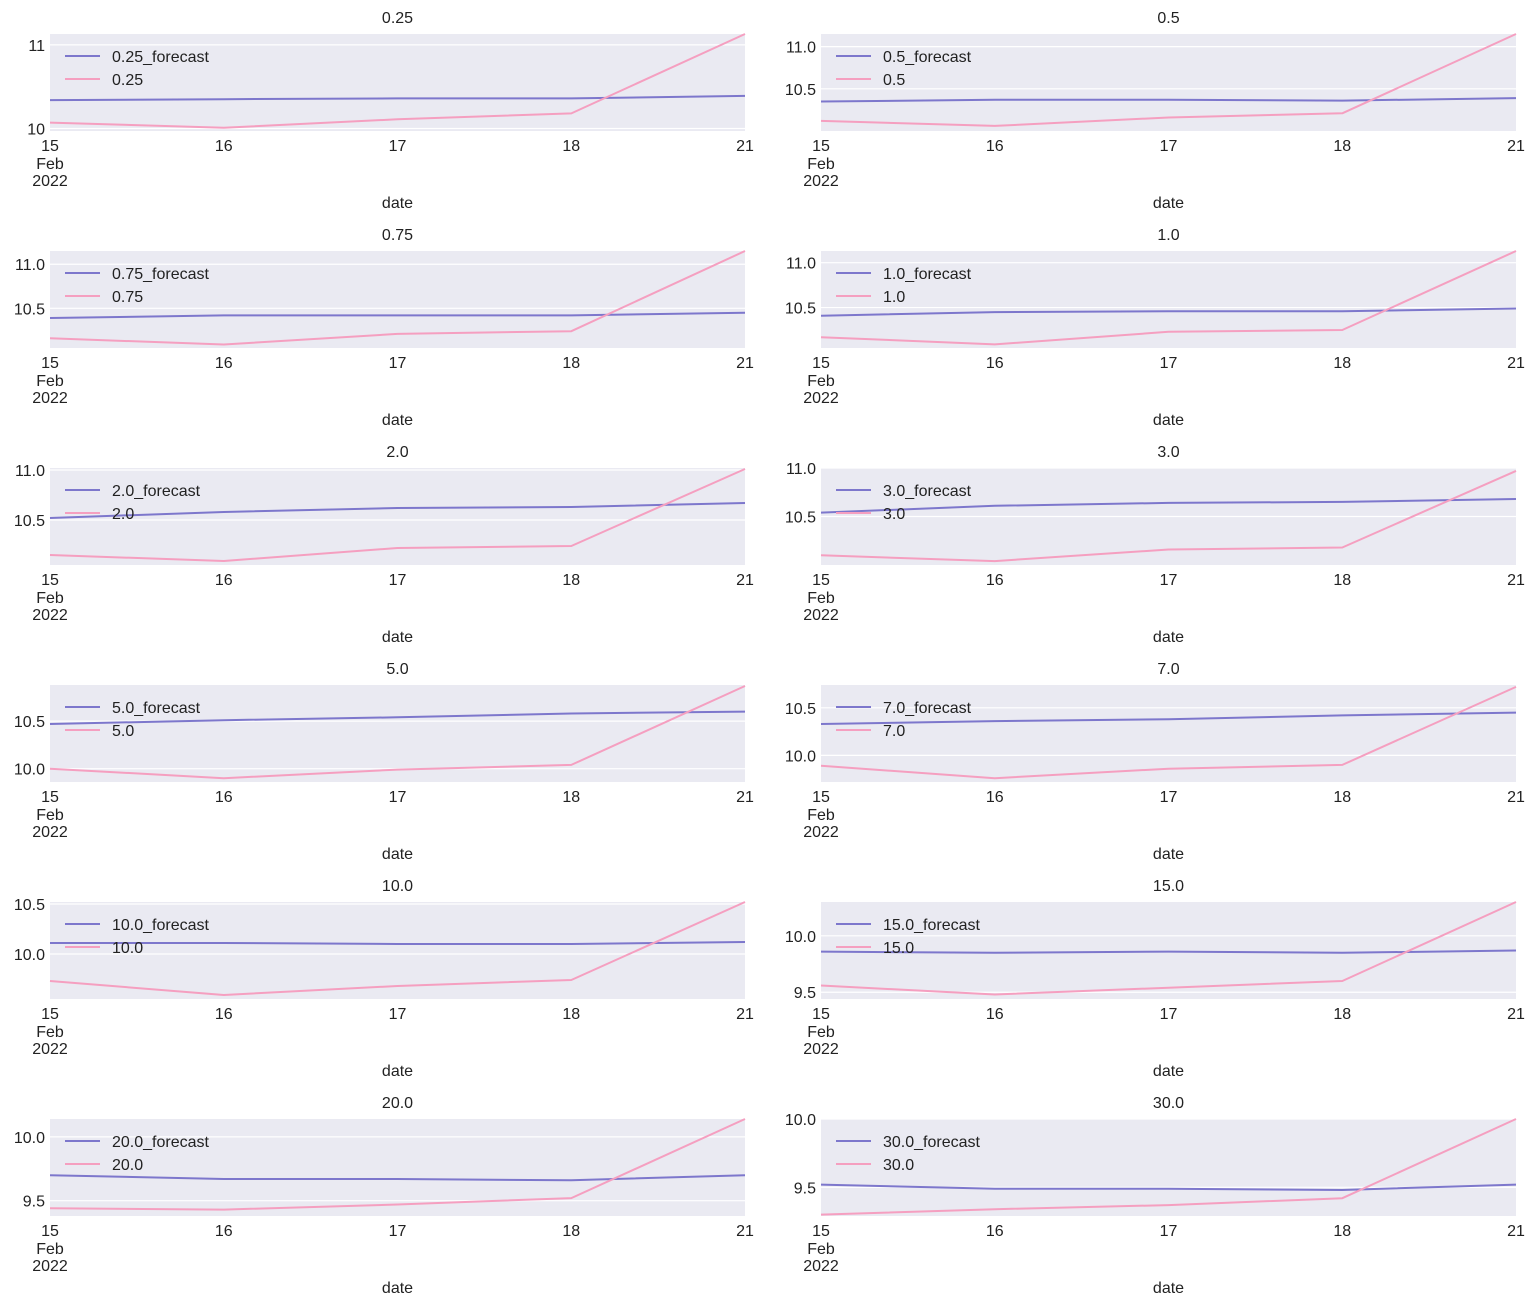 This screenshot has width=1538, height=1308. I want to click on legend-label: 10.0_forecast, so click(161, 925).